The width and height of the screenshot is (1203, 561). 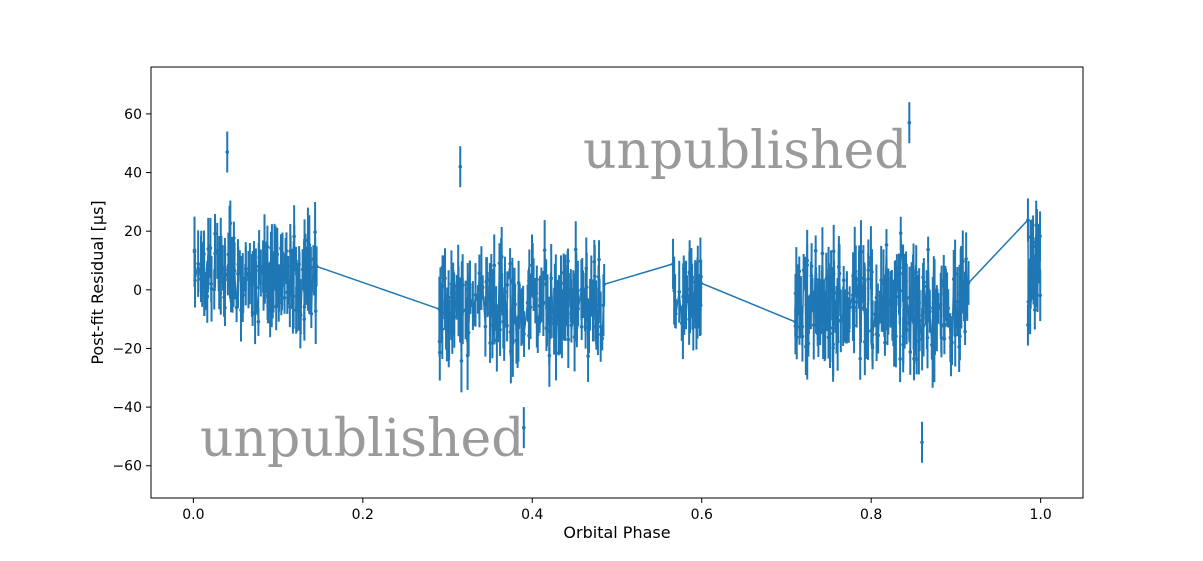 What do you see at coordinates (133, 232) in the screenshot?
I see `y-tick-label: 20` at bounding box center [133, 232].